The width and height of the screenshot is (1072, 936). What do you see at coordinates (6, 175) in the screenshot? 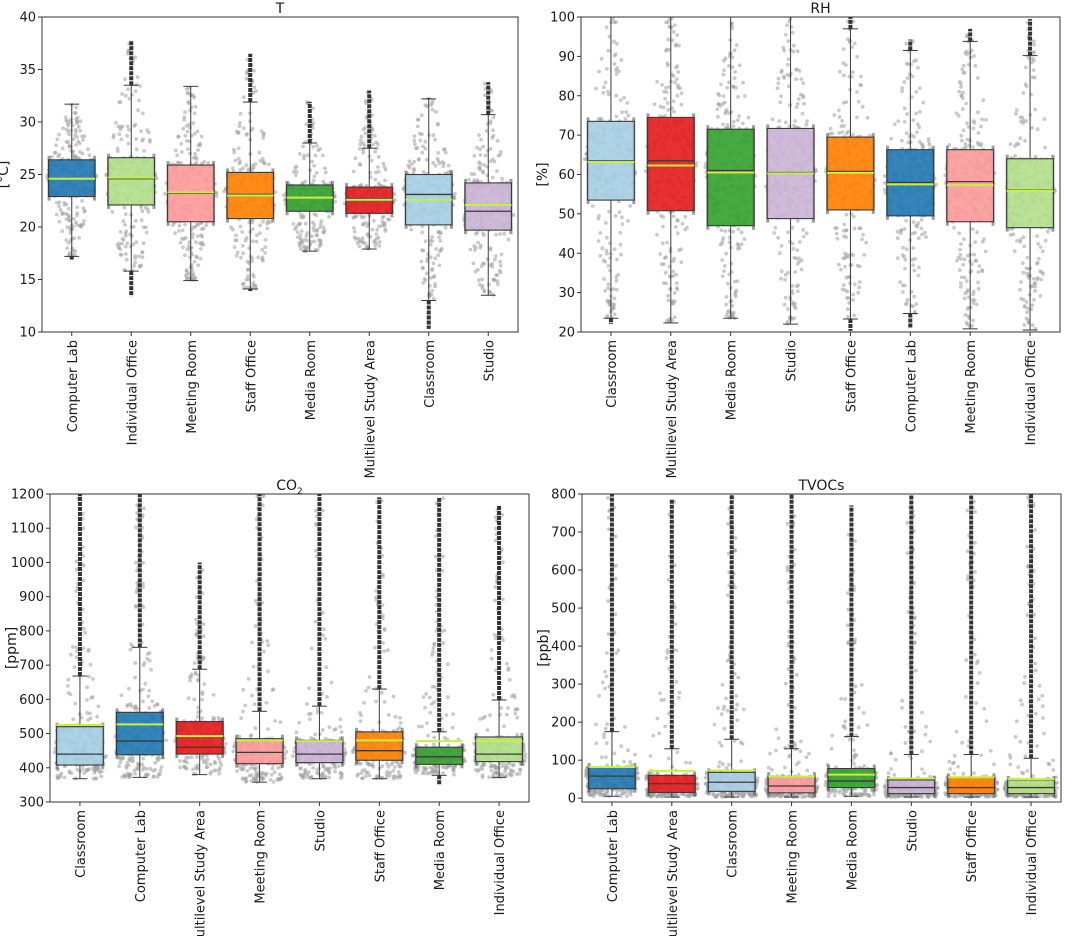
I see `y-axis-label: [°C]` at bounding box center [6, 175].